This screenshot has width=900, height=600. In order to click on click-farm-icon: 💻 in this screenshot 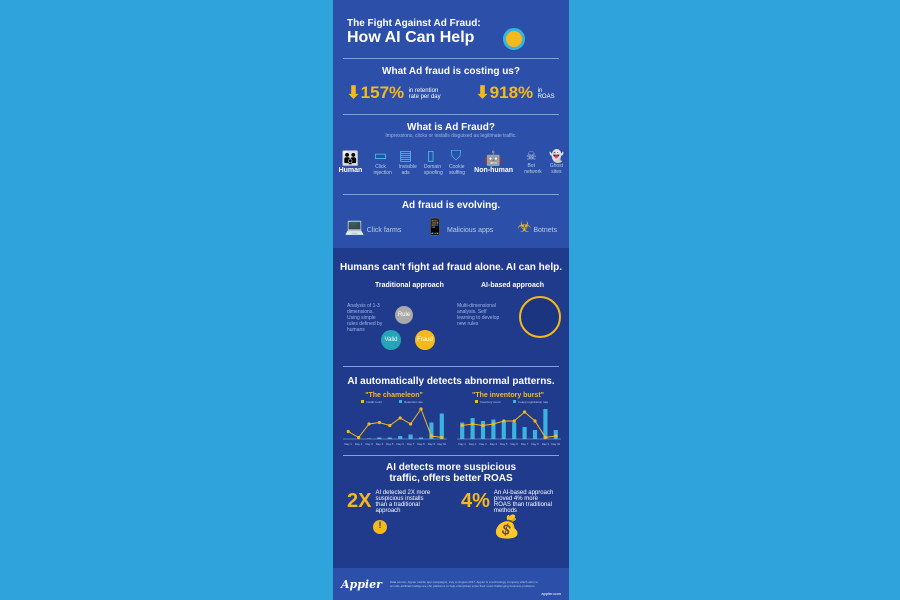, I will do `click(354, 227)`.